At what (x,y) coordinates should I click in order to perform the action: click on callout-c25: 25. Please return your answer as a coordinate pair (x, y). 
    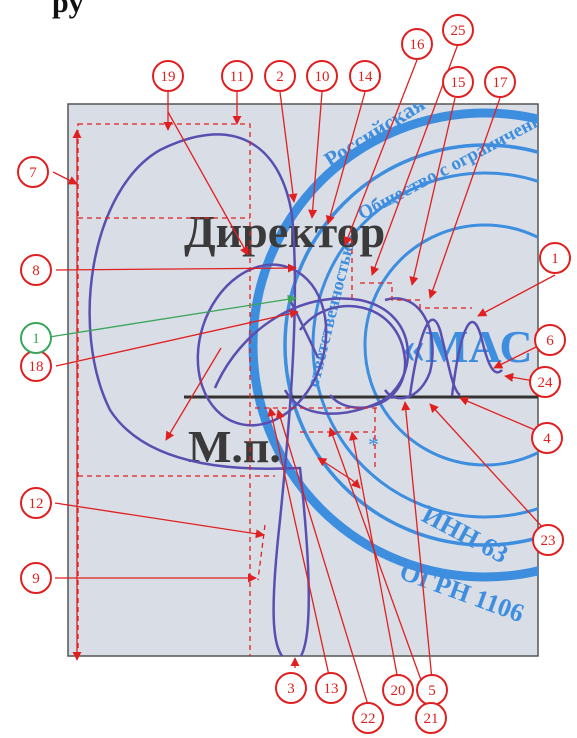
    Looking at the image, I should click on (458, 30).